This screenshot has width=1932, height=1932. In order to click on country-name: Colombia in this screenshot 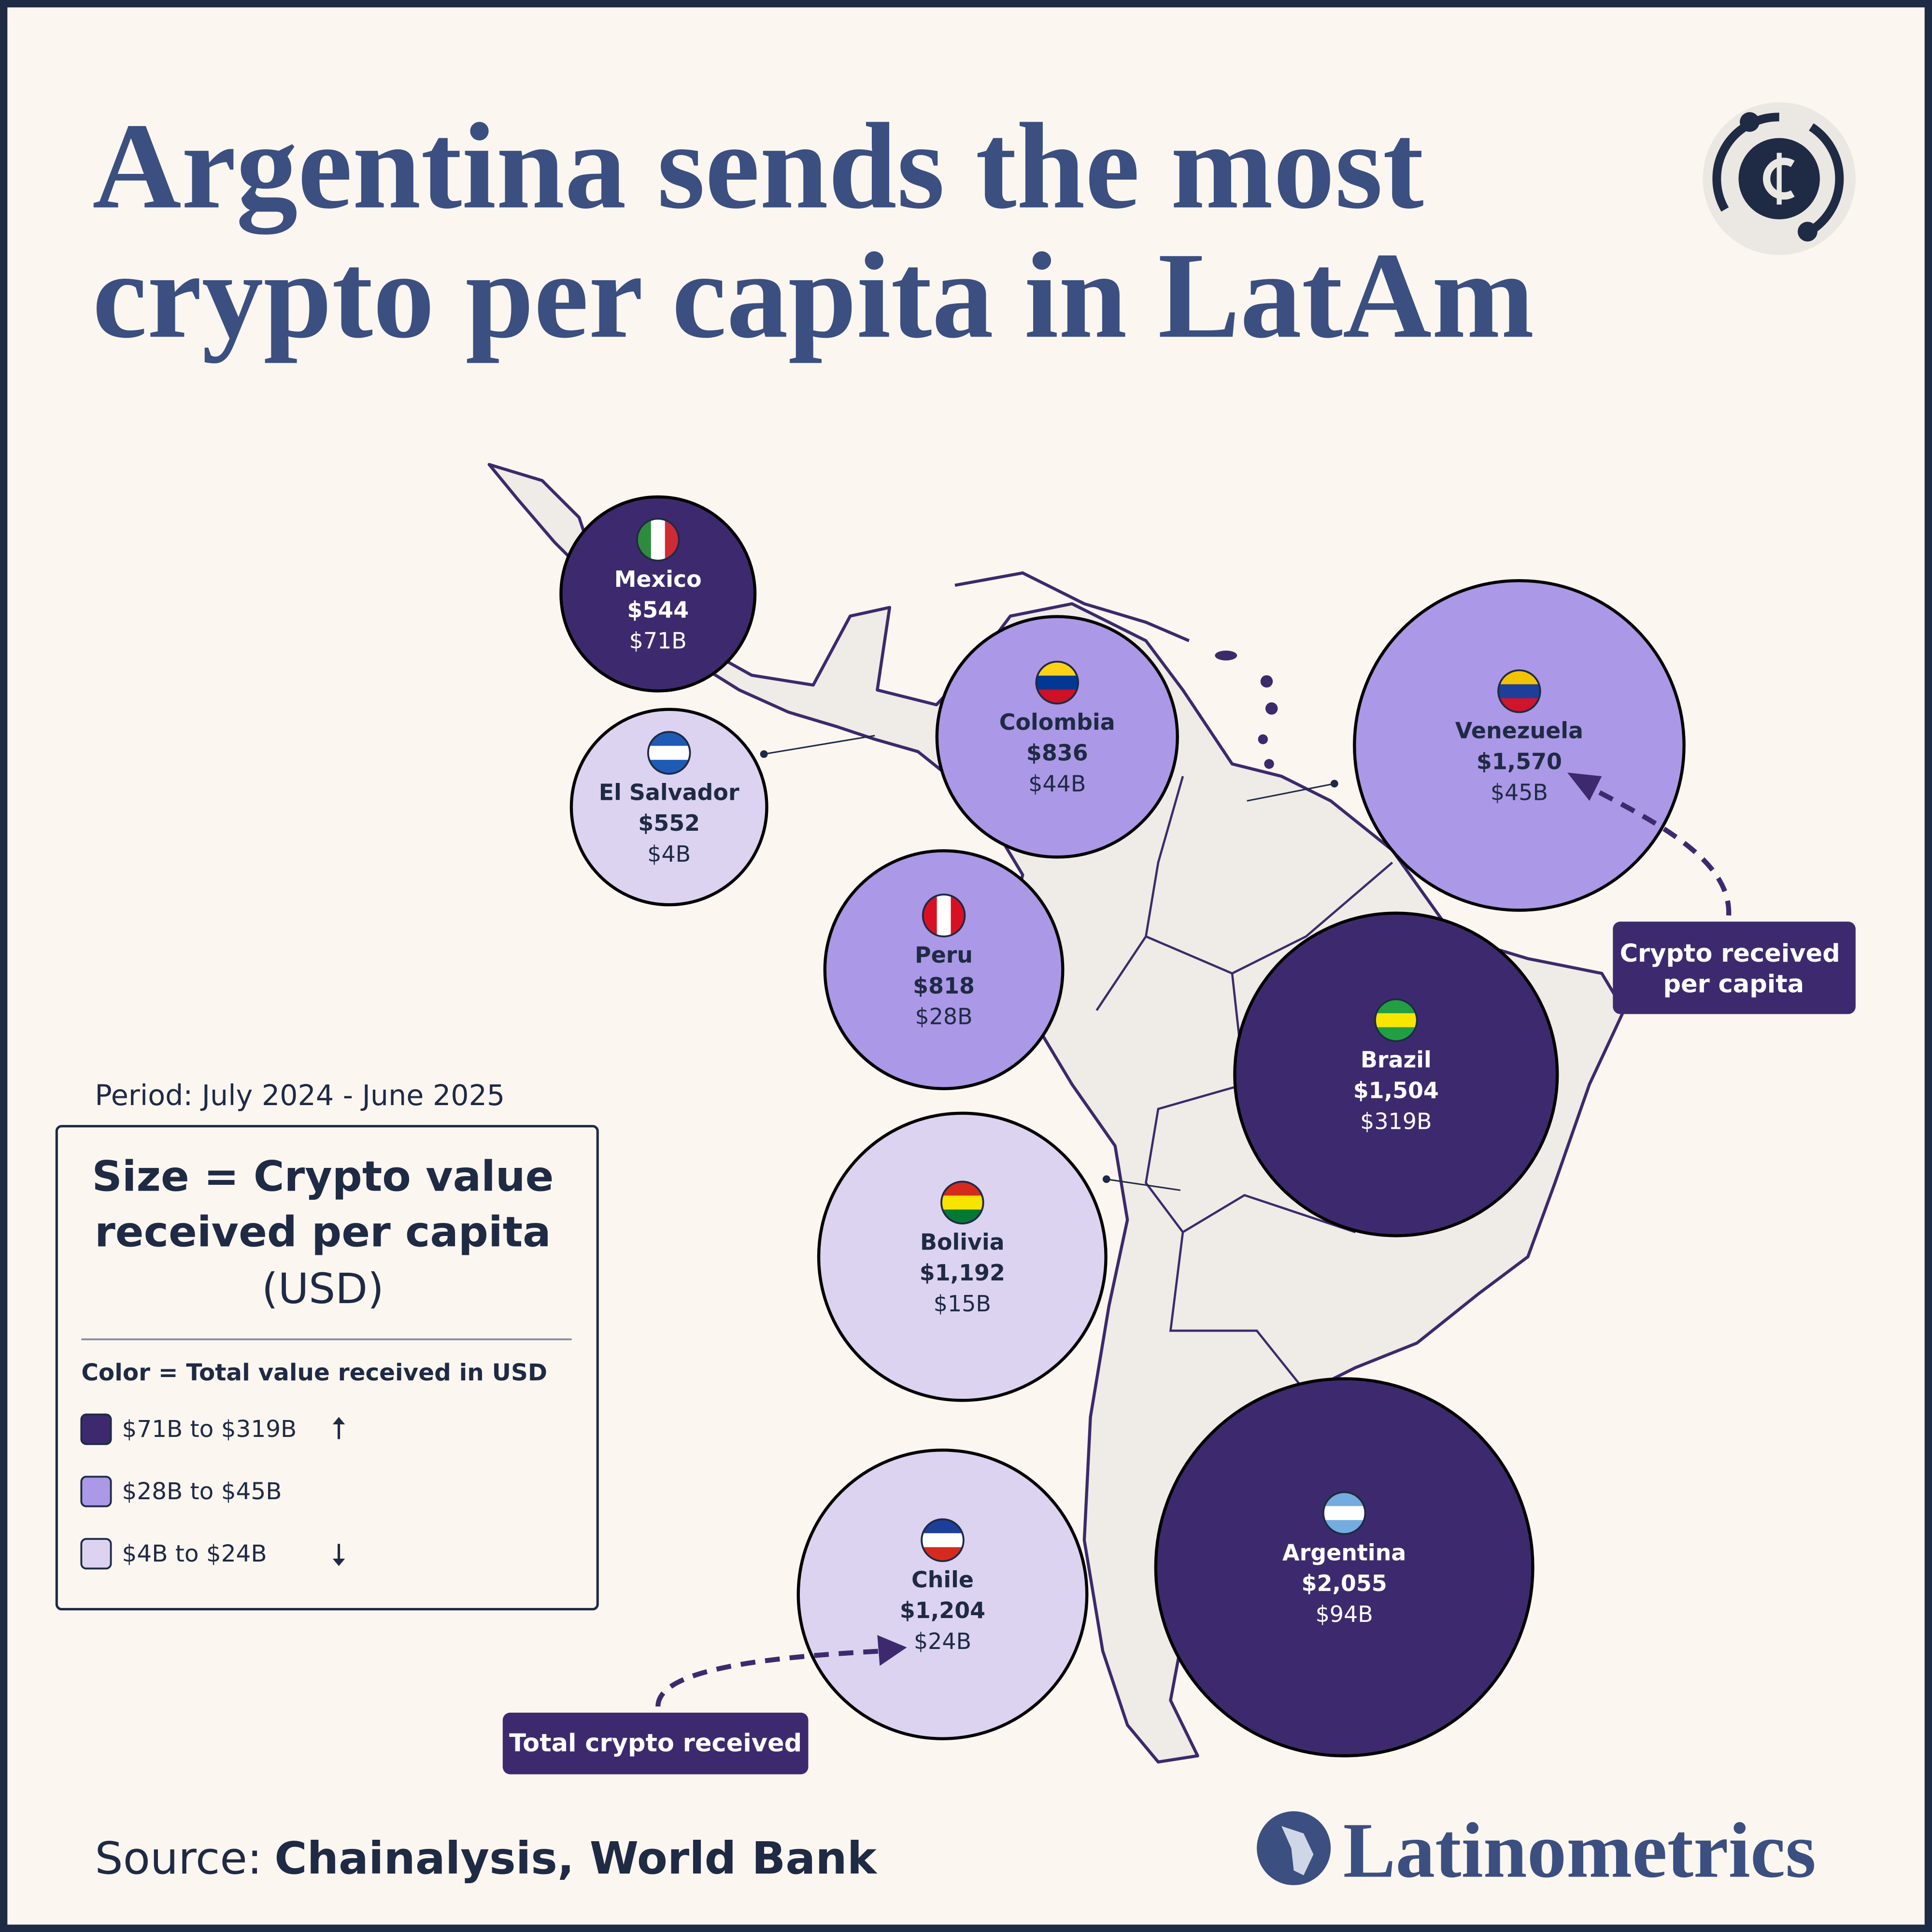, I will do `click(1057, 722)`.